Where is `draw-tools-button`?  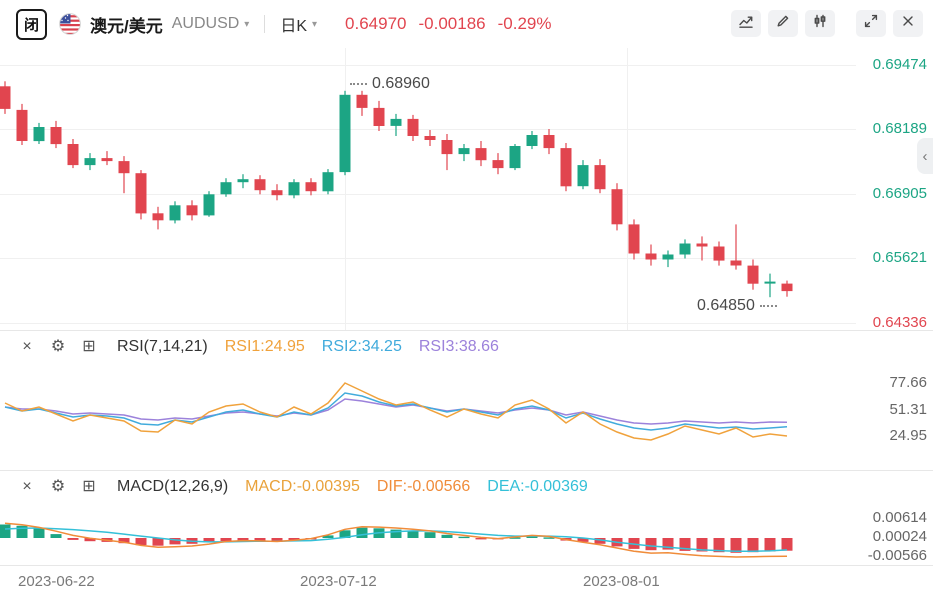
draw-tools-button is located at coordinates (783, 23).